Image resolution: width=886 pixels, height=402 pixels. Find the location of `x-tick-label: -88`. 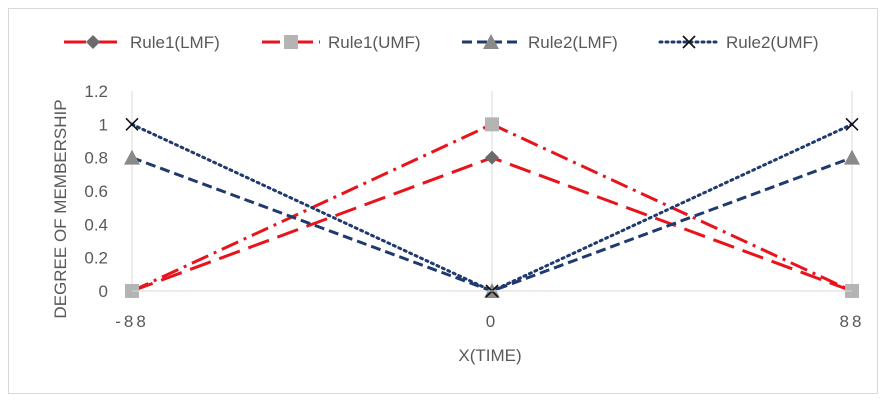

x-tick-label: -88 is located at coordinates (132, 321).